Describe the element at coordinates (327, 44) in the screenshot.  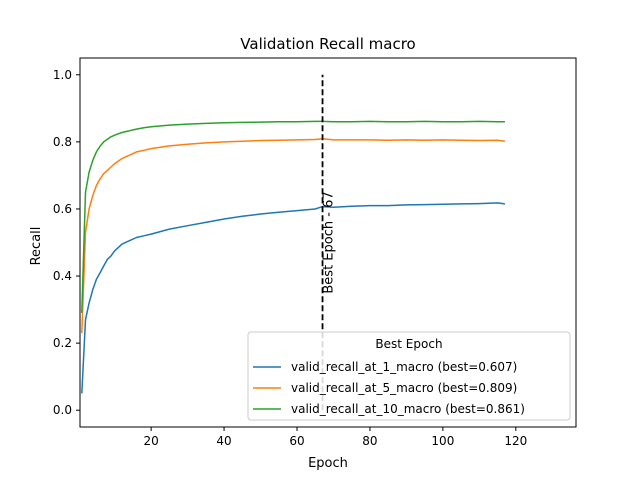
I see `chart-title: Validation Recall macro` at that location.